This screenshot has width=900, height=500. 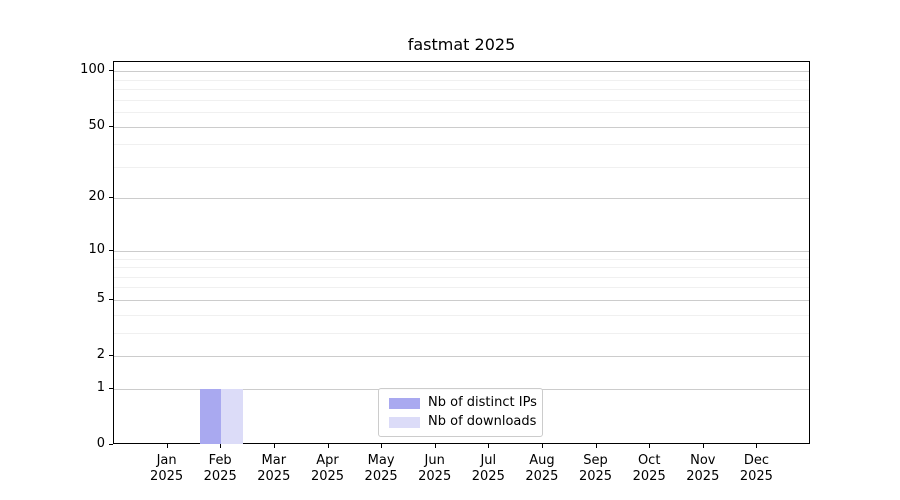 I want to click on xtick-label-dec: Dec 2025, so click(x=756, y=469).